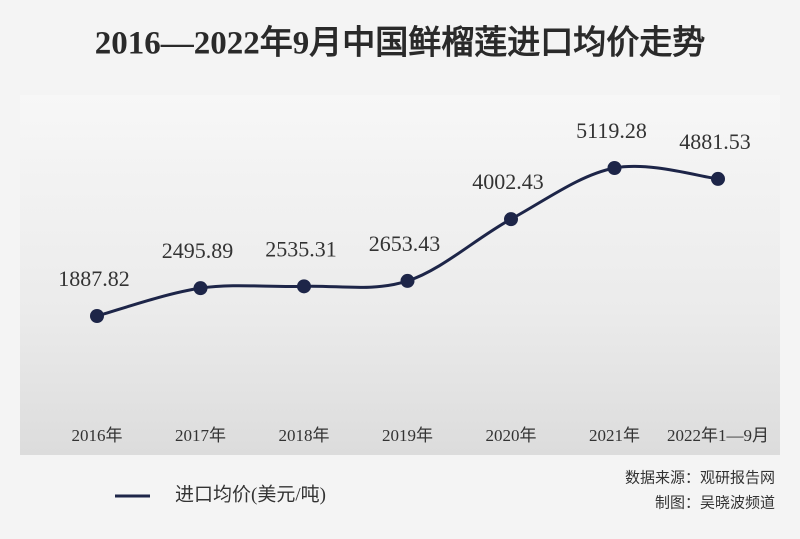 The image size is (800, 539). I want to click on data-label: 2653.43, so click(405, 243).